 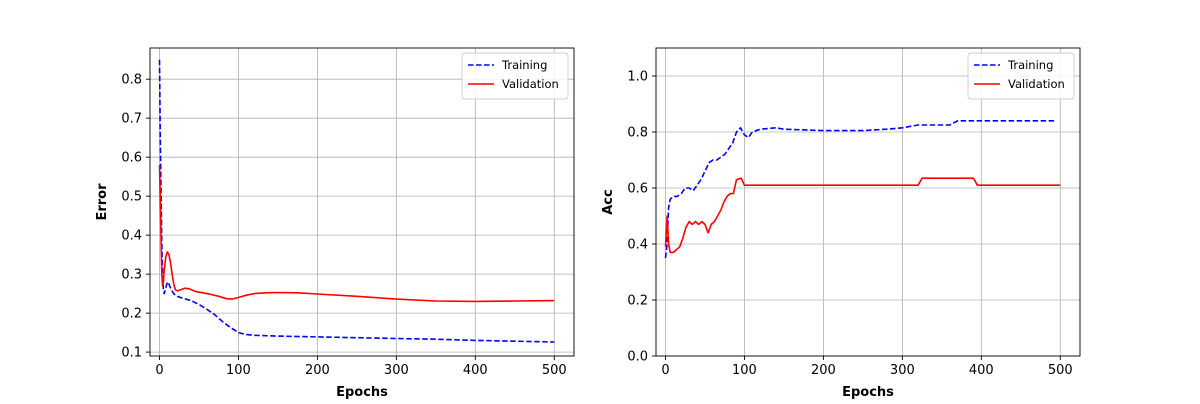 I want to click on y-tick-label: 0.1, so click(x=131, y=353).